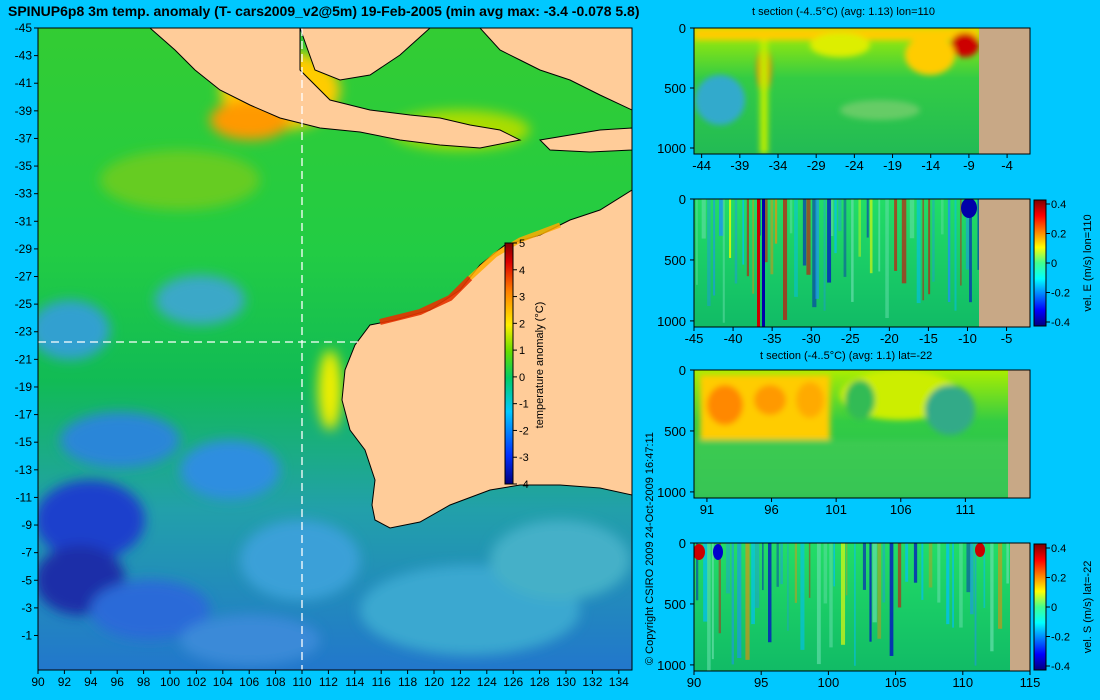  I want to click on section2-panel: -45 -40 -35 -30 -25 -20 -15 -10 -5 0 500 1000, so click(844, 269).